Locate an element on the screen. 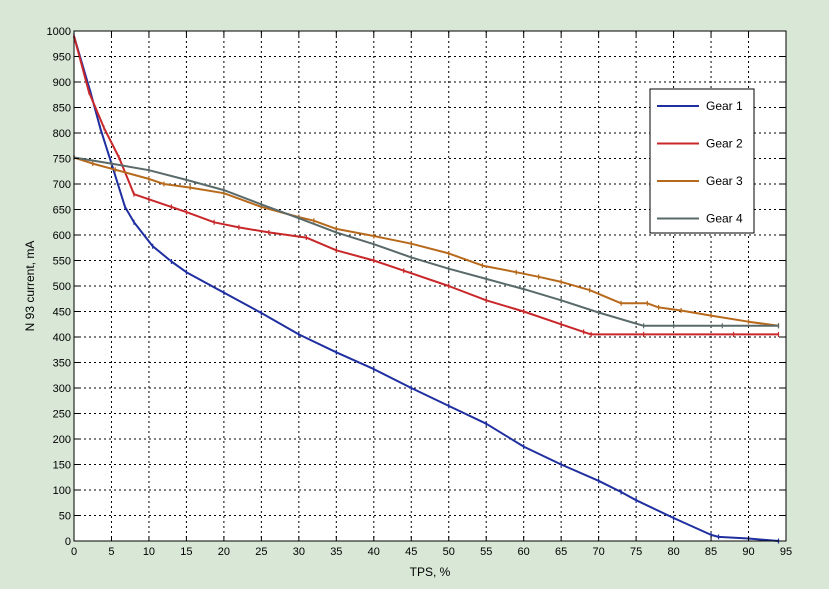 This screenshot has width=829, height=589. x-tick-label: 65 is located at coordinates (561, 552).